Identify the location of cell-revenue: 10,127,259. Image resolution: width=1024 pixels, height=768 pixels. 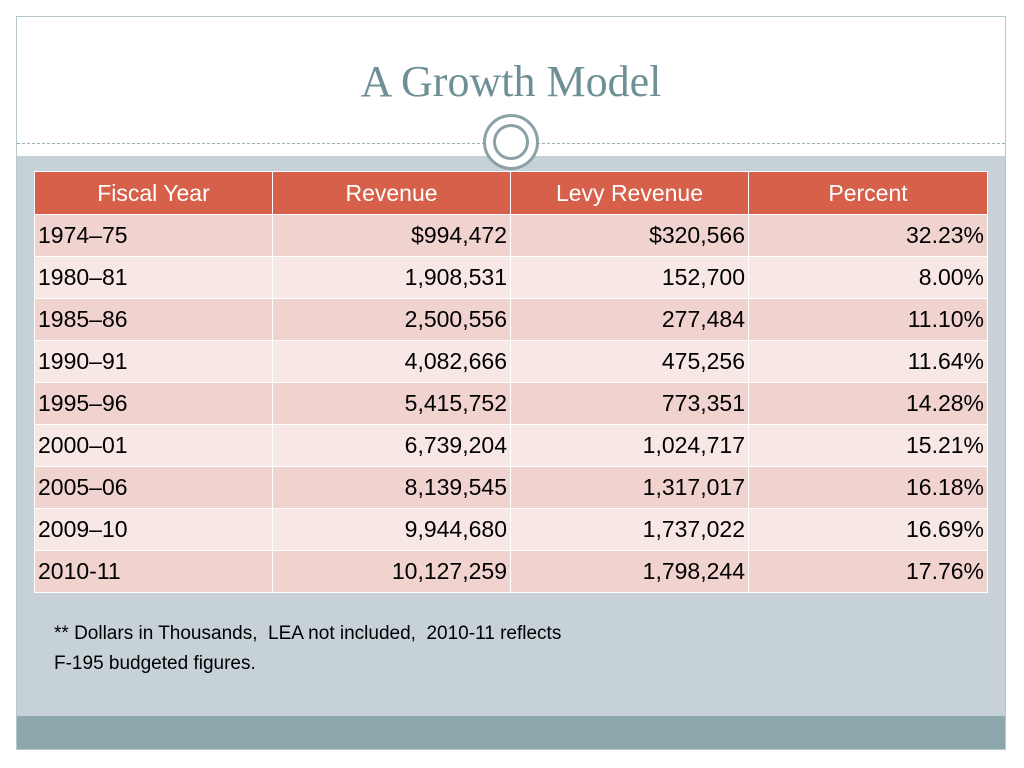
(391, 571).